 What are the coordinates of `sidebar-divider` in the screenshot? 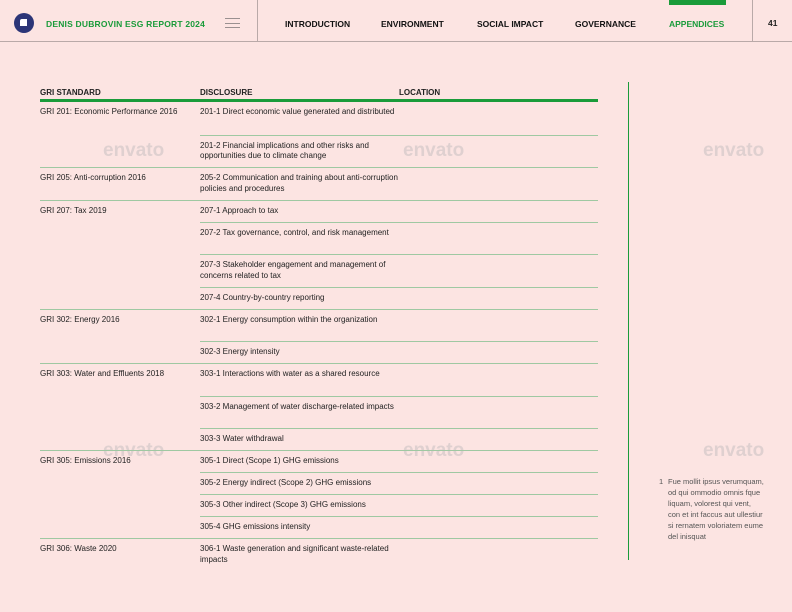 It's located at (628, 321).